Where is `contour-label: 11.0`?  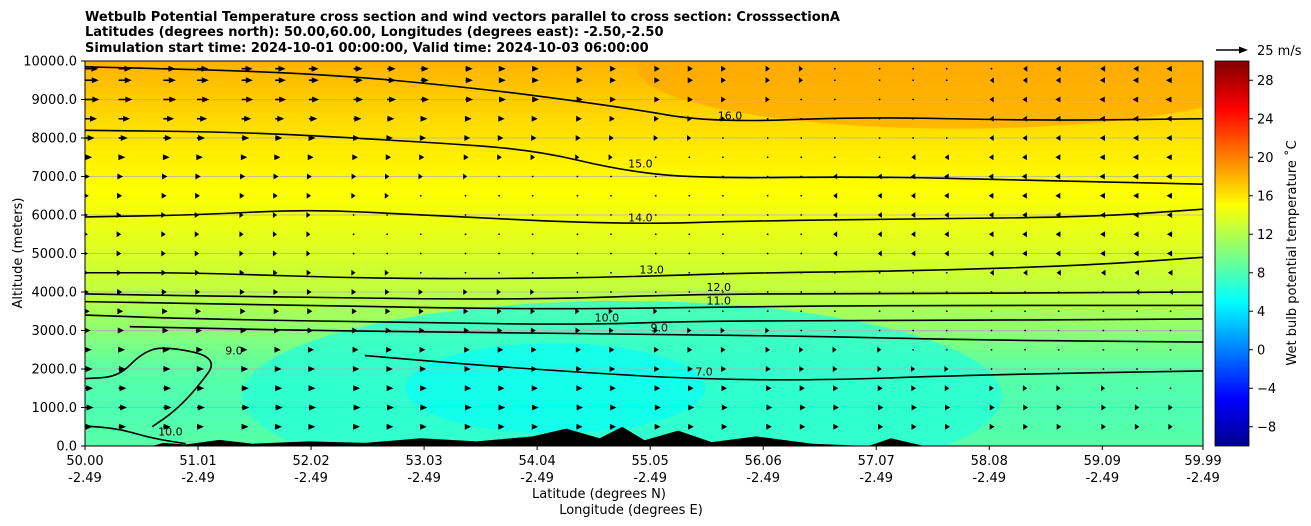 contour-label: 11.0 is located at coordinates (719, 300).